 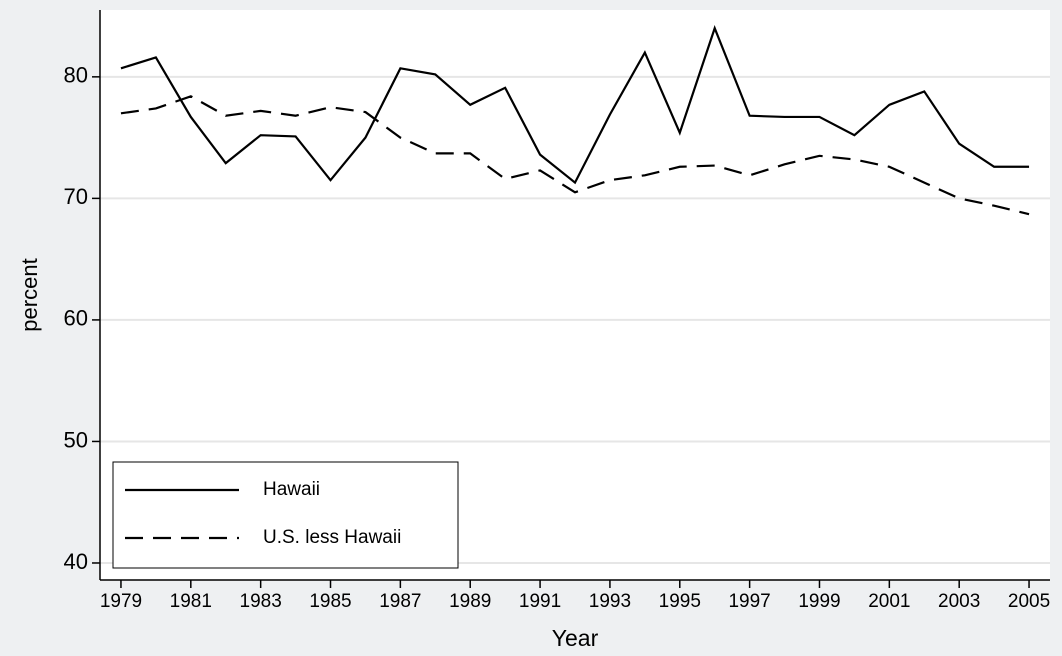 I want to click on y-tick-label: 40, so click(x=76, y=561).